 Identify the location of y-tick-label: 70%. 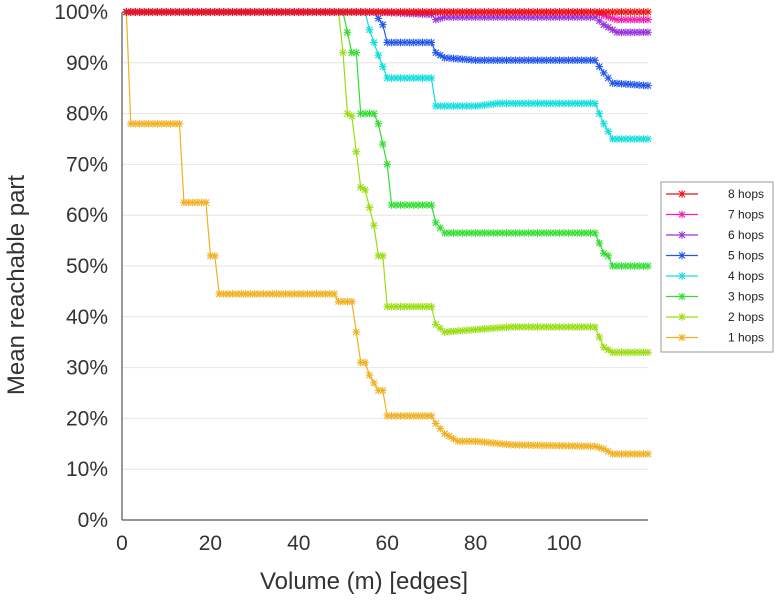
(87, 164).